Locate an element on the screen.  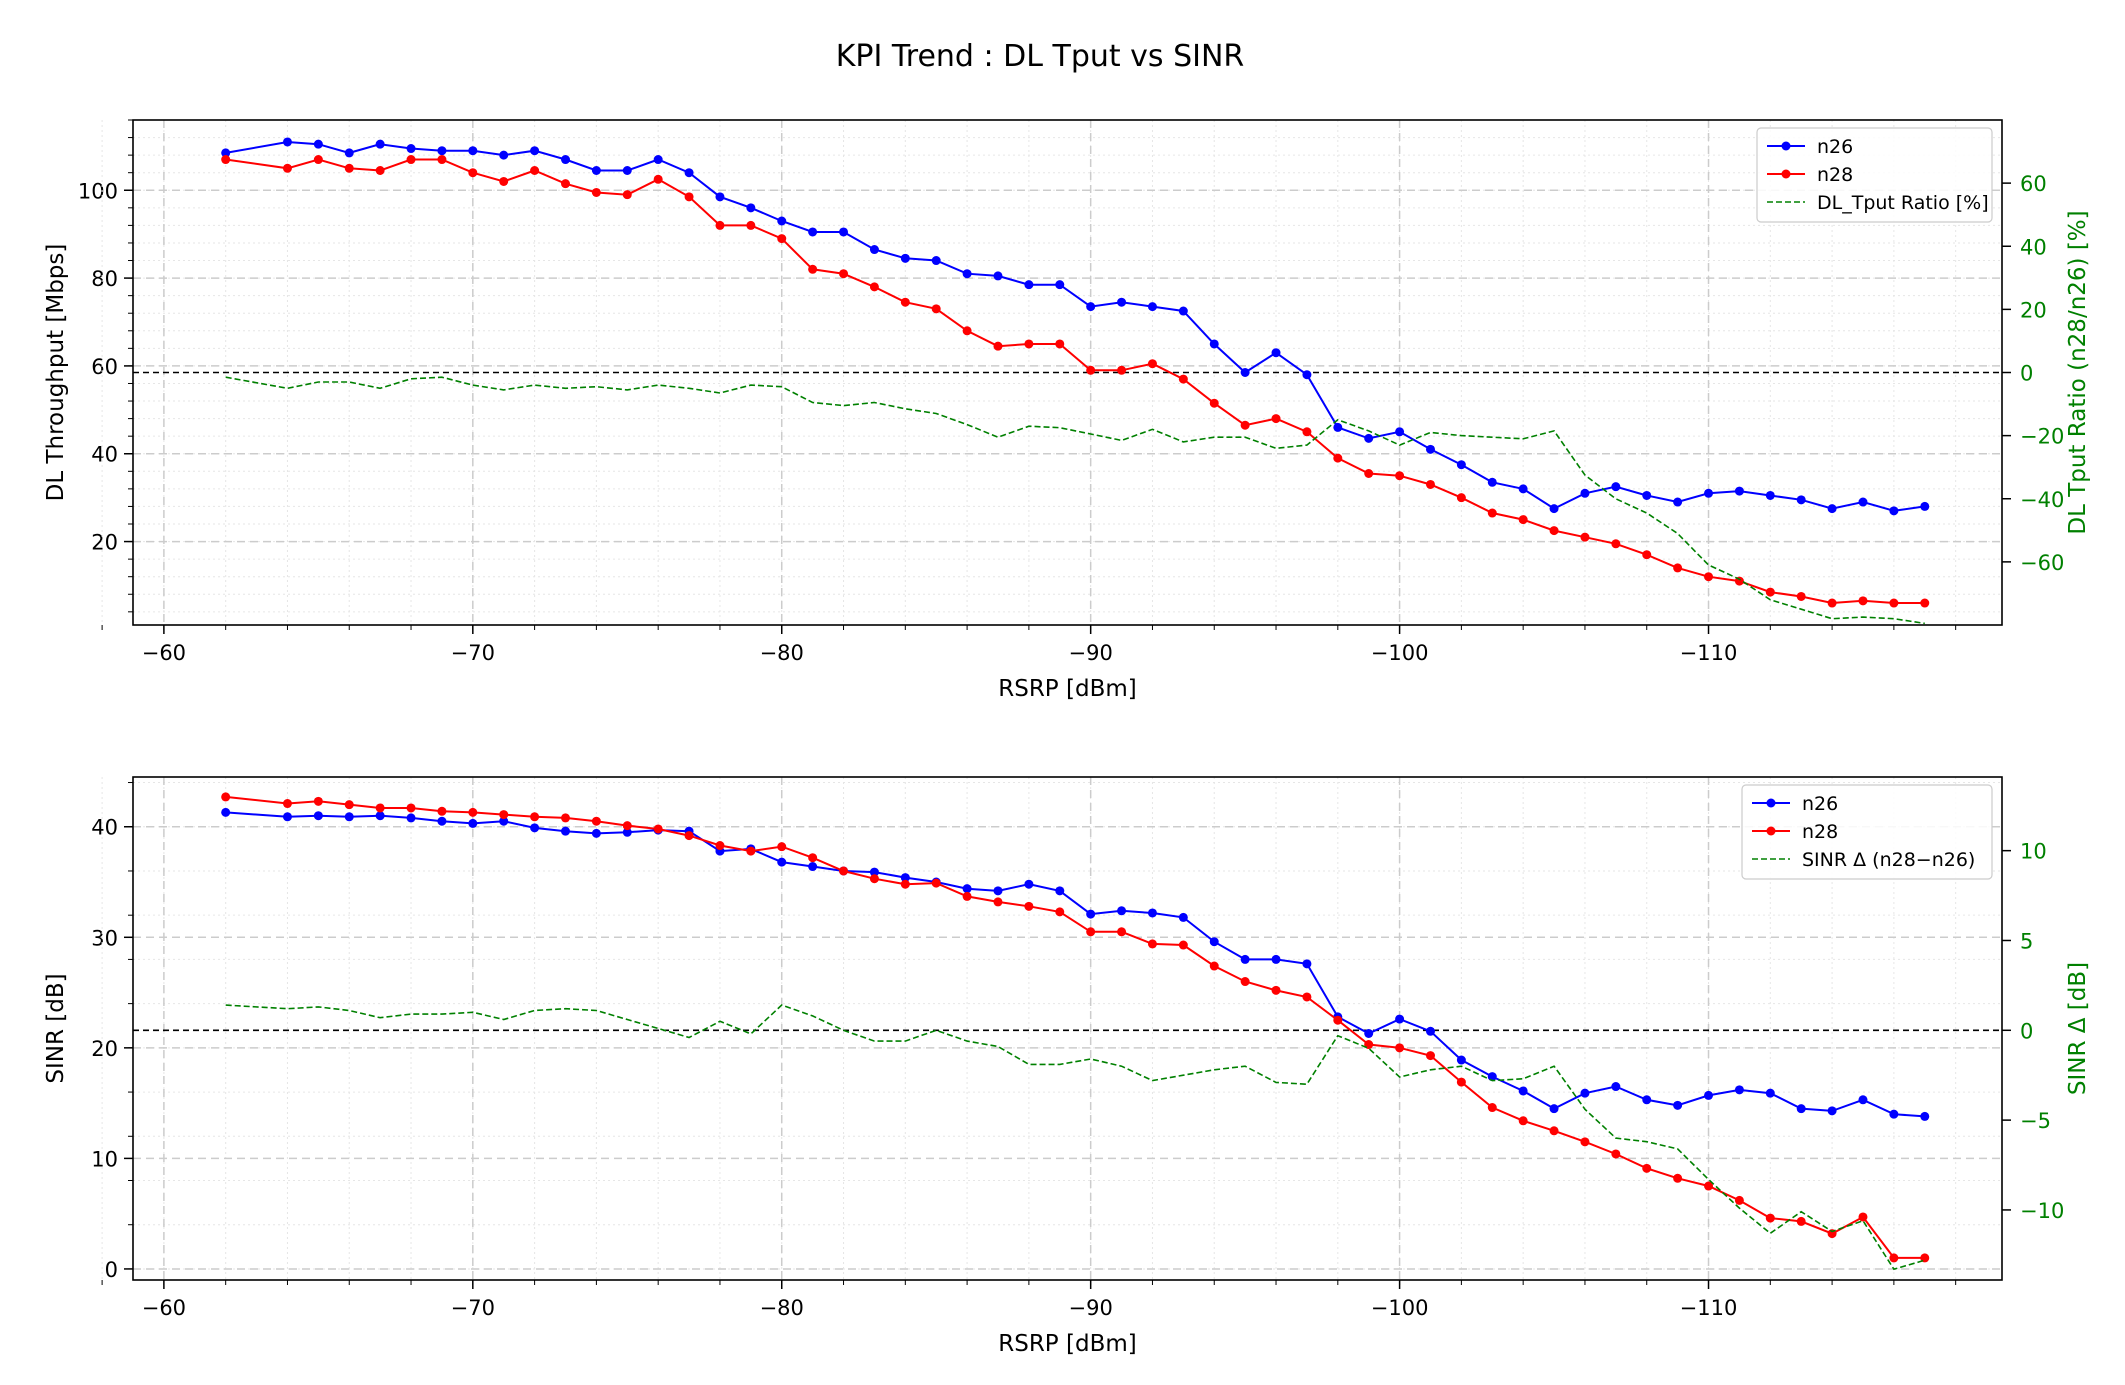
y-tick-label: 20 is located at coordinates (104, 543).